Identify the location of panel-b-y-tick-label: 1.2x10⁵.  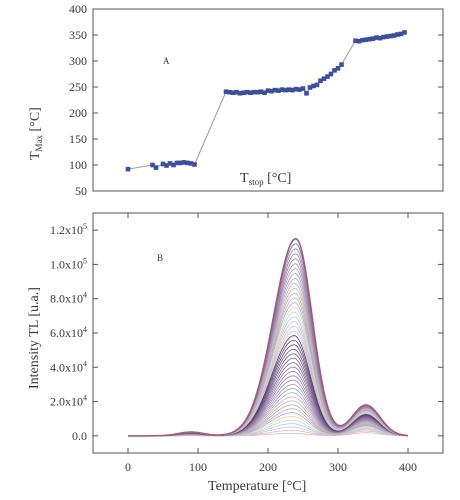
(68, 229).